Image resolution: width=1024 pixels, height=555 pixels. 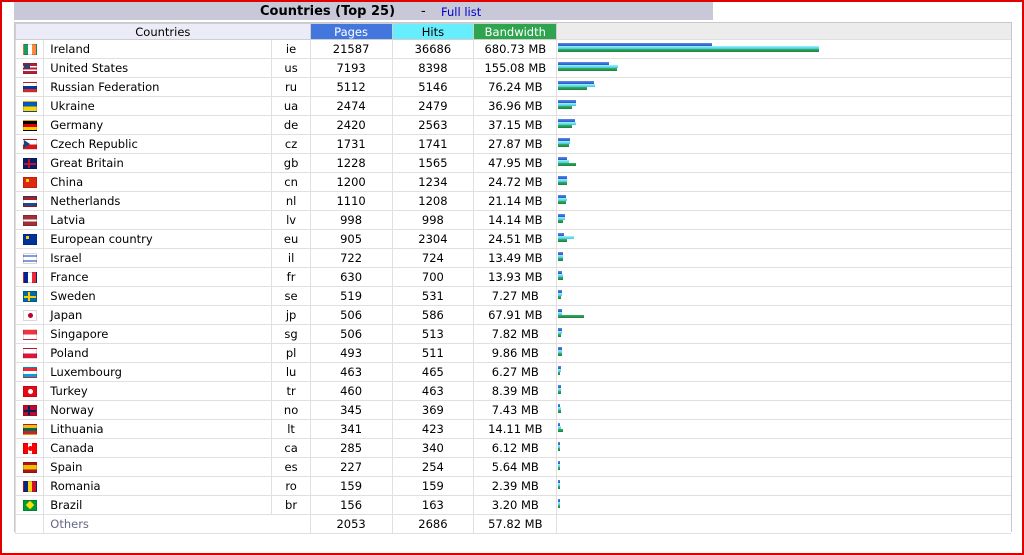 I want to click on ca-flag-icon, so click(x=29, y=448).